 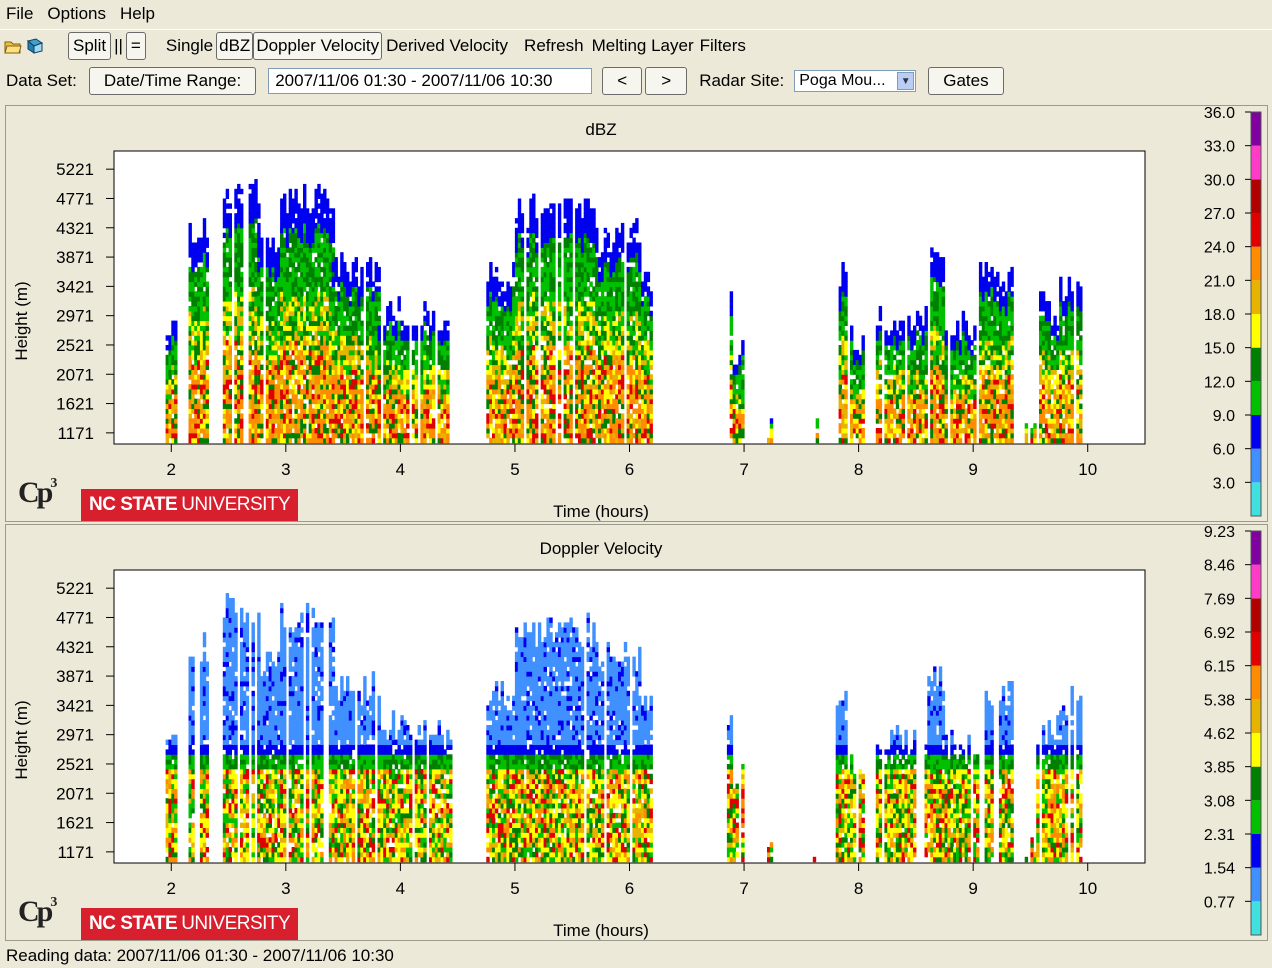 What do you see at coordinates (722, 45) in the screenshot?
I see `filters-option: Filters` at bounding box center [722, 45].